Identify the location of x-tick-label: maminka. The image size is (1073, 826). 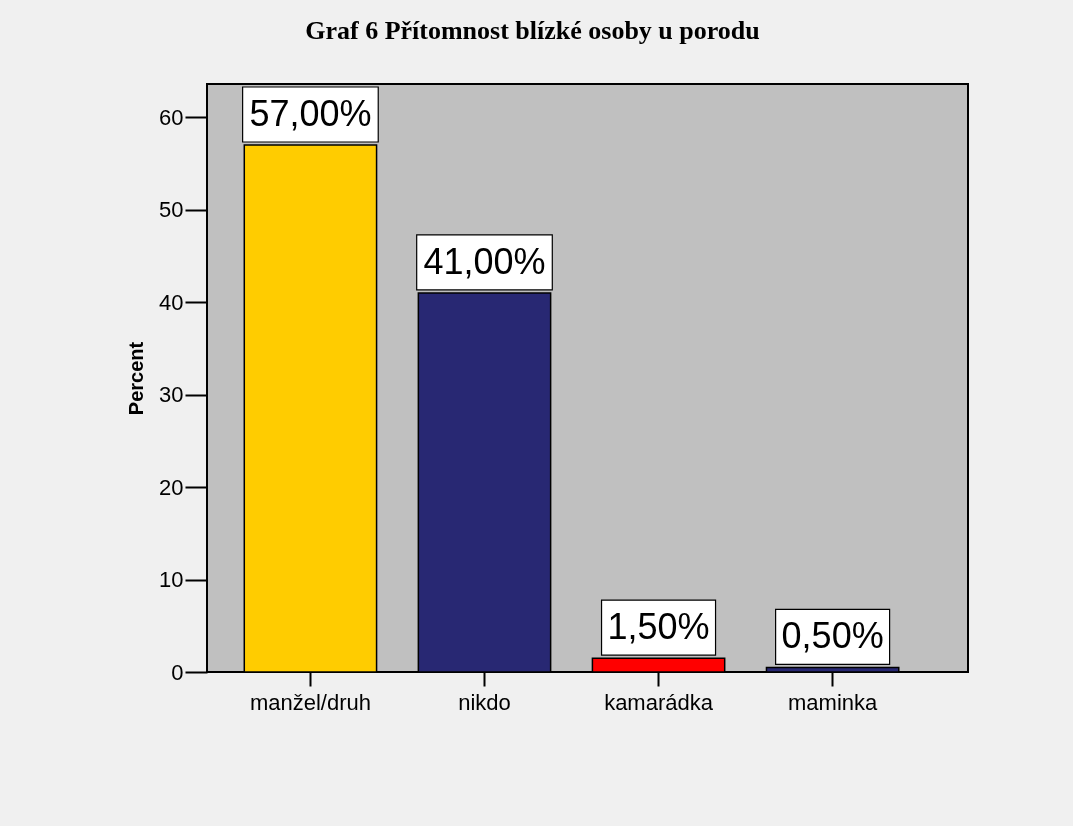
(832, 702).